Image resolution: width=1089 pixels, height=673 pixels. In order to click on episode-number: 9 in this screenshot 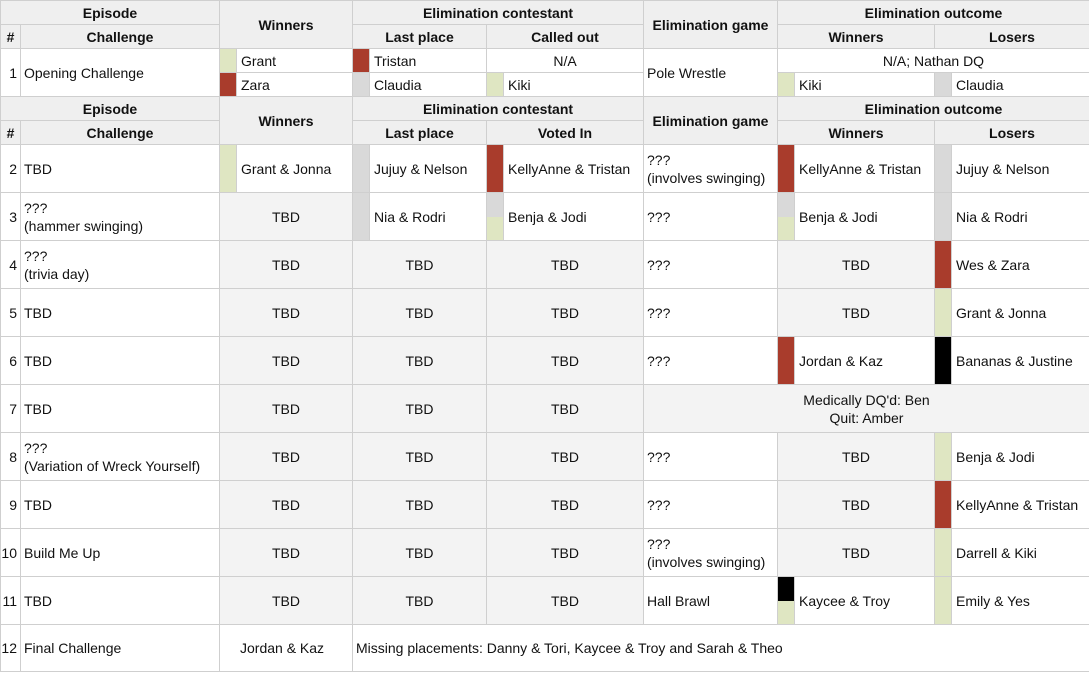, I will do `click(10, 504)`.